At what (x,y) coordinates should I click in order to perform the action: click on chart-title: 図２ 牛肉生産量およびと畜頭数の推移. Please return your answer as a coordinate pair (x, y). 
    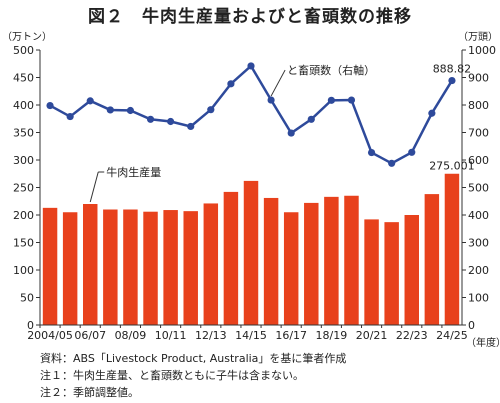
    Looking at the image, I should click on (250, 17).